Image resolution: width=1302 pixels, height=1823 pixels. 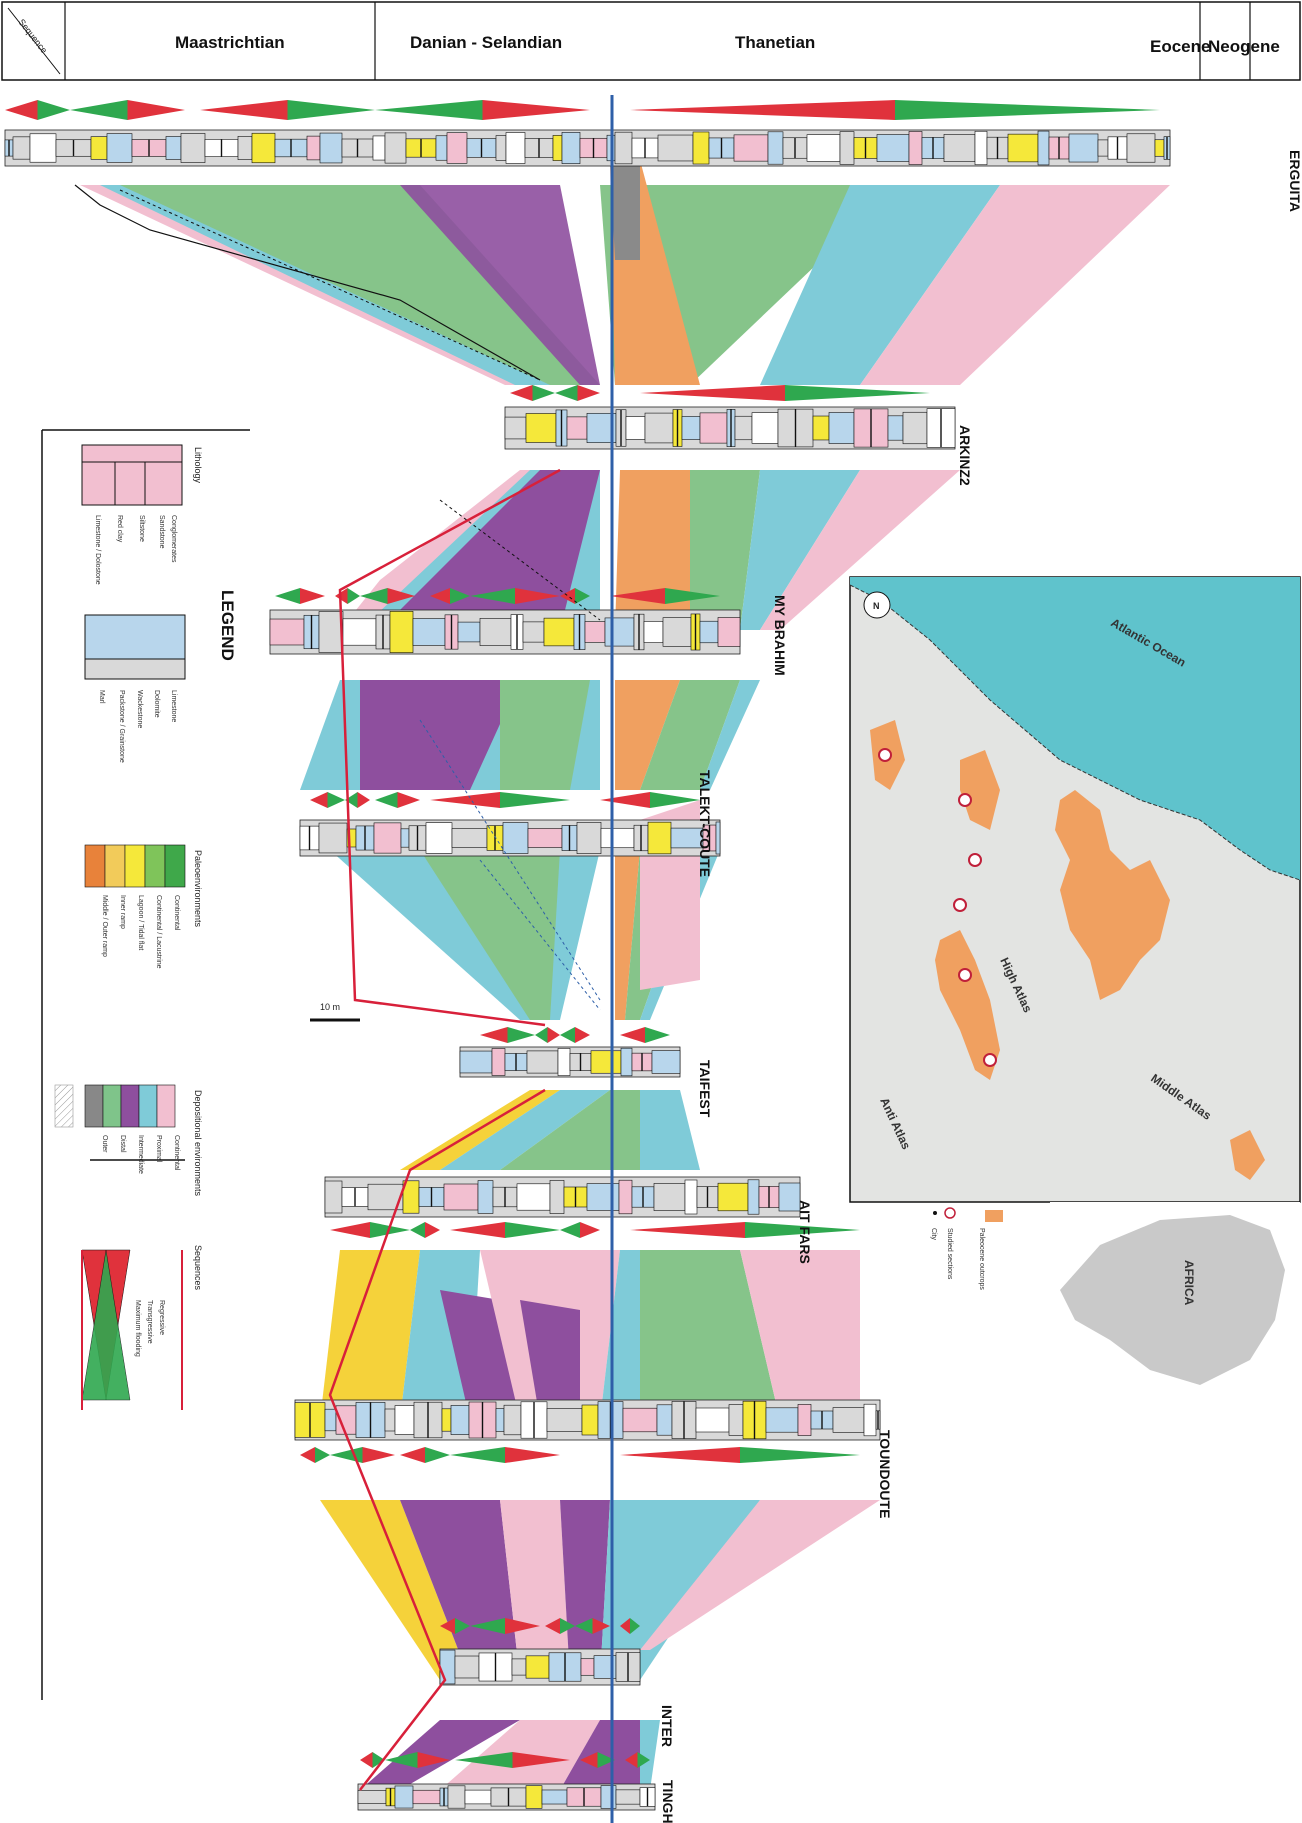 What do you see at coordinates (122, 1144) in the screenshot?
I see `legend-deposenv-item: Distal` at bounding box center [122, 1144].